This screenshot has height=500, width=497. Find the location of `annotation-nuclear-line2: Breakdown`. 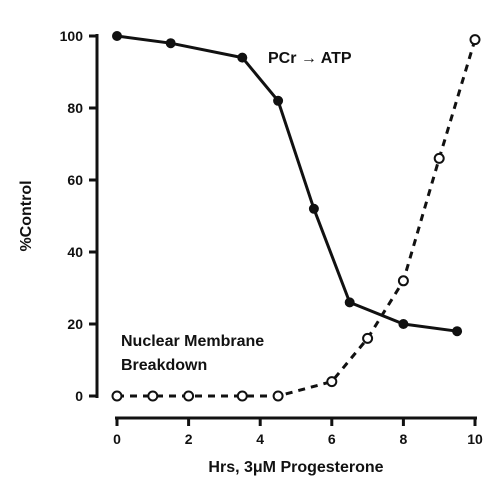

annotation-nuclear-line2: Breakdown is located at coordinates (164, 365).